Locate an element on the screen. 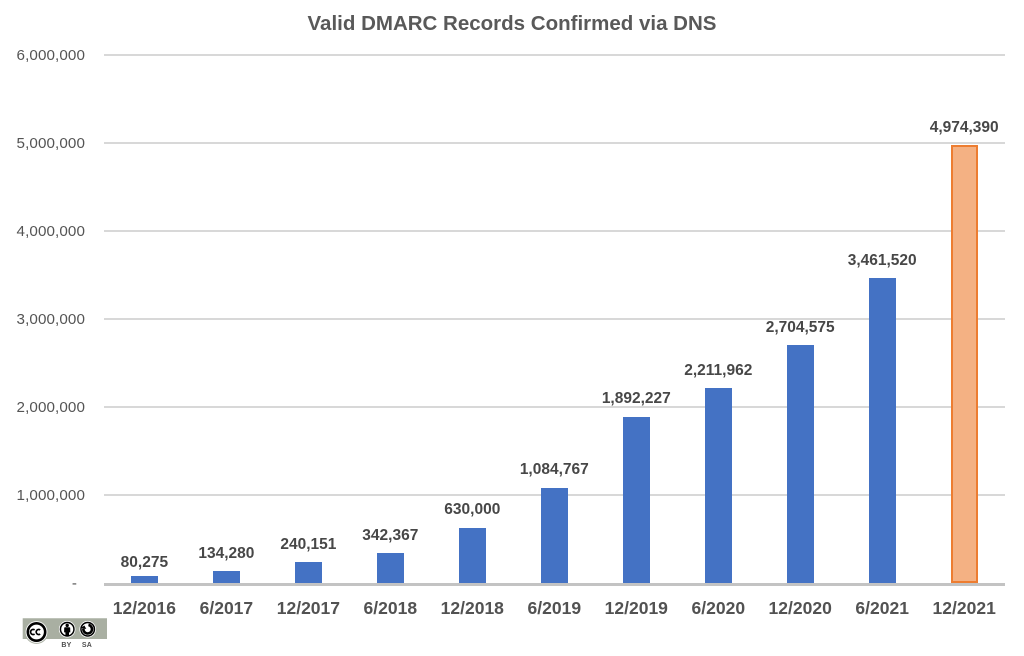 The image size is (1024, 656). svg-text: SA is located at coordinates (87, 645).